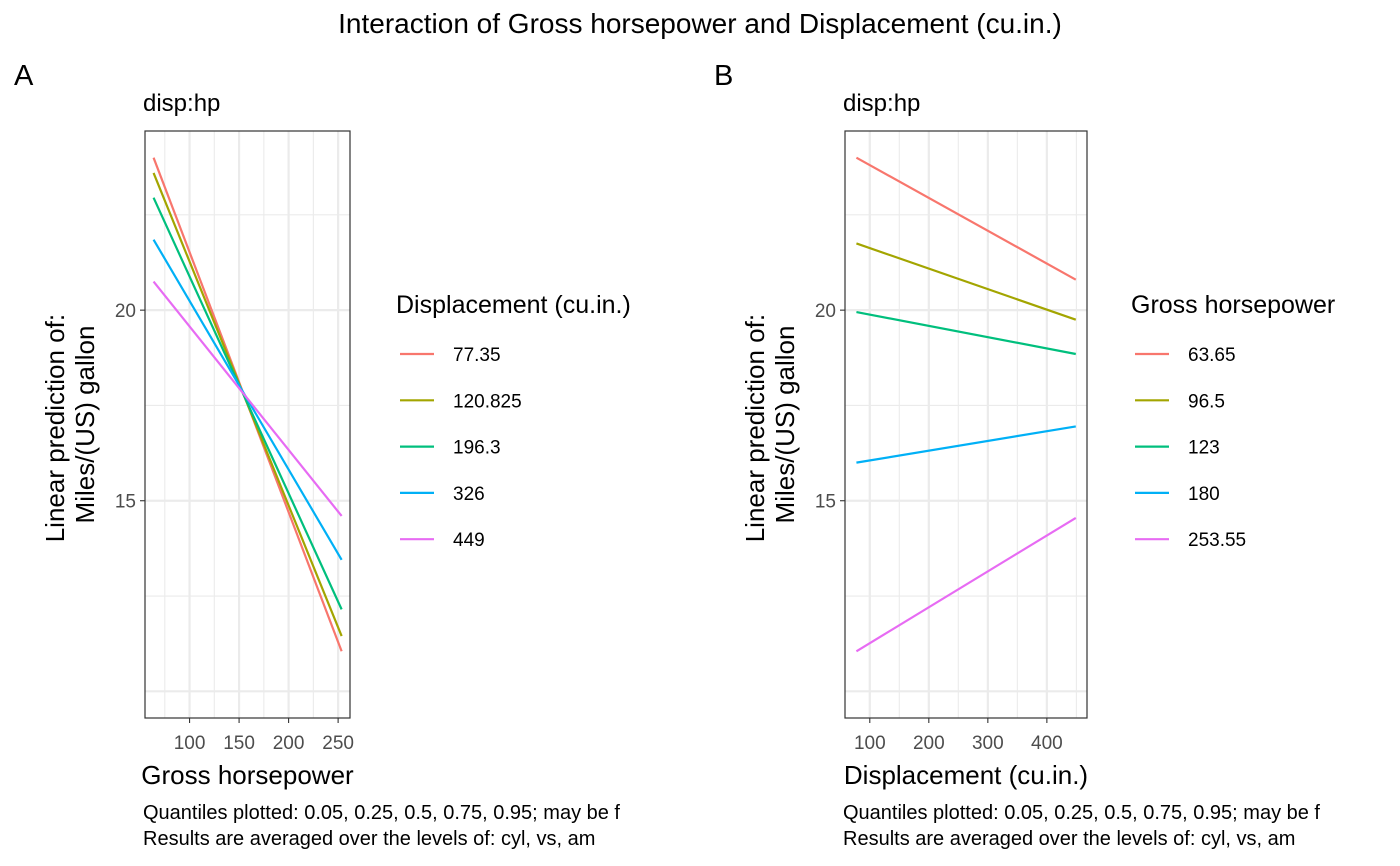 This screenshot has width=1400, height=866. Describe the element at coordinates (239, 743) in the screenshot. I see `x-tick-label: 150` at that location.